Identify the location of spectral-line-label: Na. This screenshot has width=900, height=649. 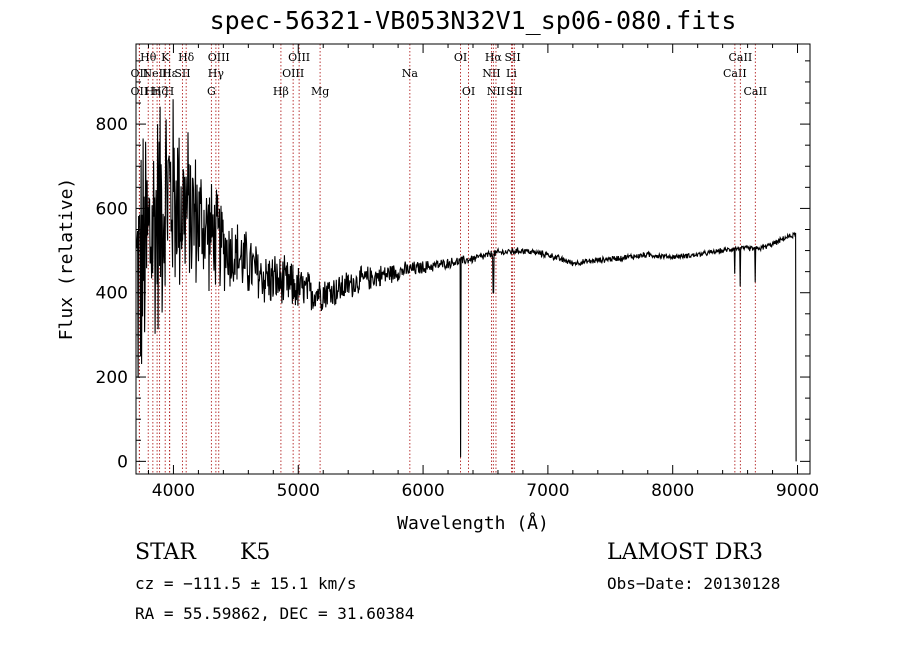
(410, 73).